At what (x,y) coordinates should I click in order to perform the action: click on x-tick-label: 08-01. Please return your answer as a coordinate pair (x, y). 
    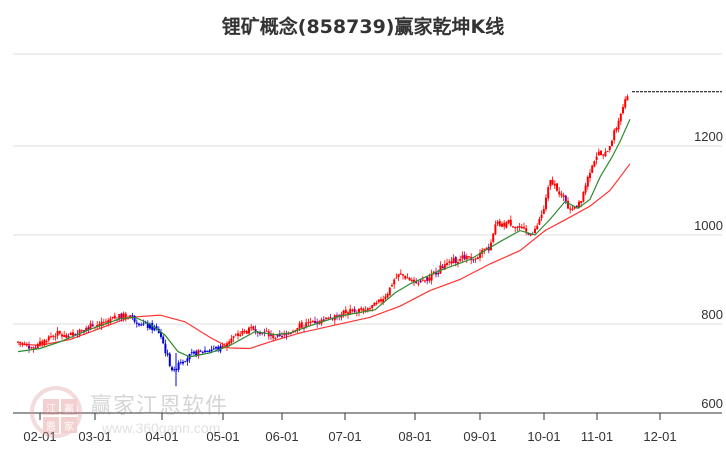
    Looking at the image, I should click on (415, 436).